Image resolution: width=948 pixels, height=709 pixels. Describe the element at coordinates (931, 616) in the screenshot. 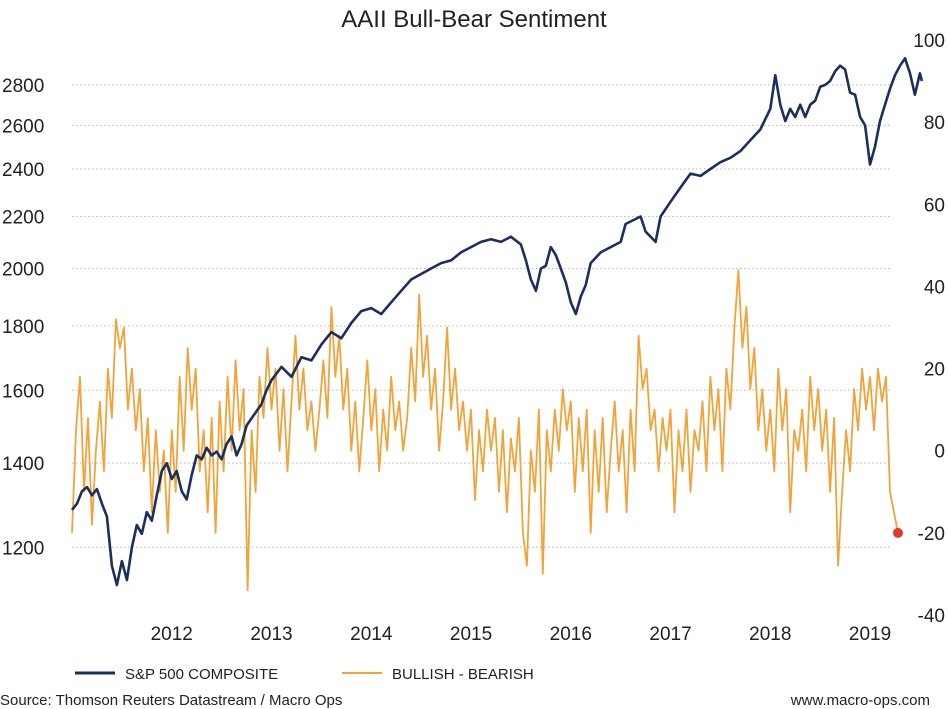

I see `right-tick-label: -40` at that location.